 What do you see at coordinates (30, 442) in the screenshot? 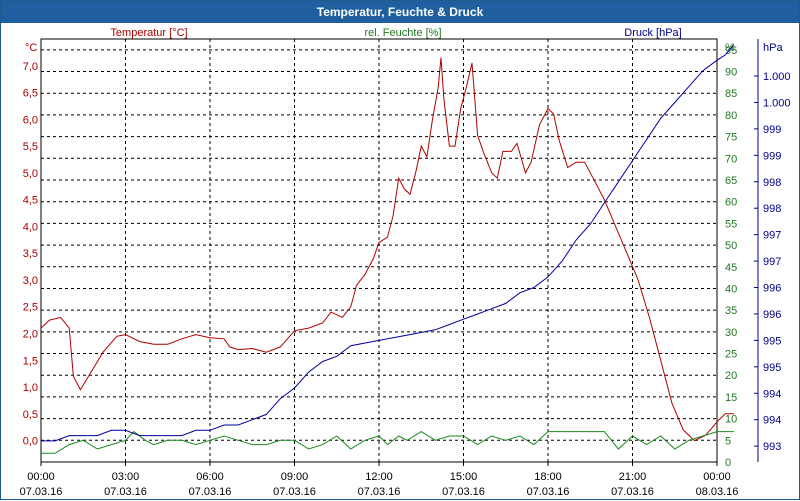
I see `temperature-tick-label: 0,0` at bounding box center [30, 442].